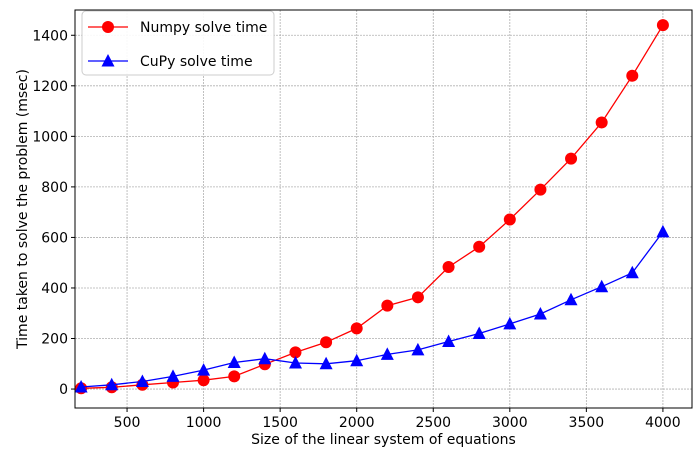 The width and height of the screenshot is (700, 453). What do you see at coordinates (54, 340) in the screenshot?
I see `y-tick-label: 200` at bounding box center [54, 340].